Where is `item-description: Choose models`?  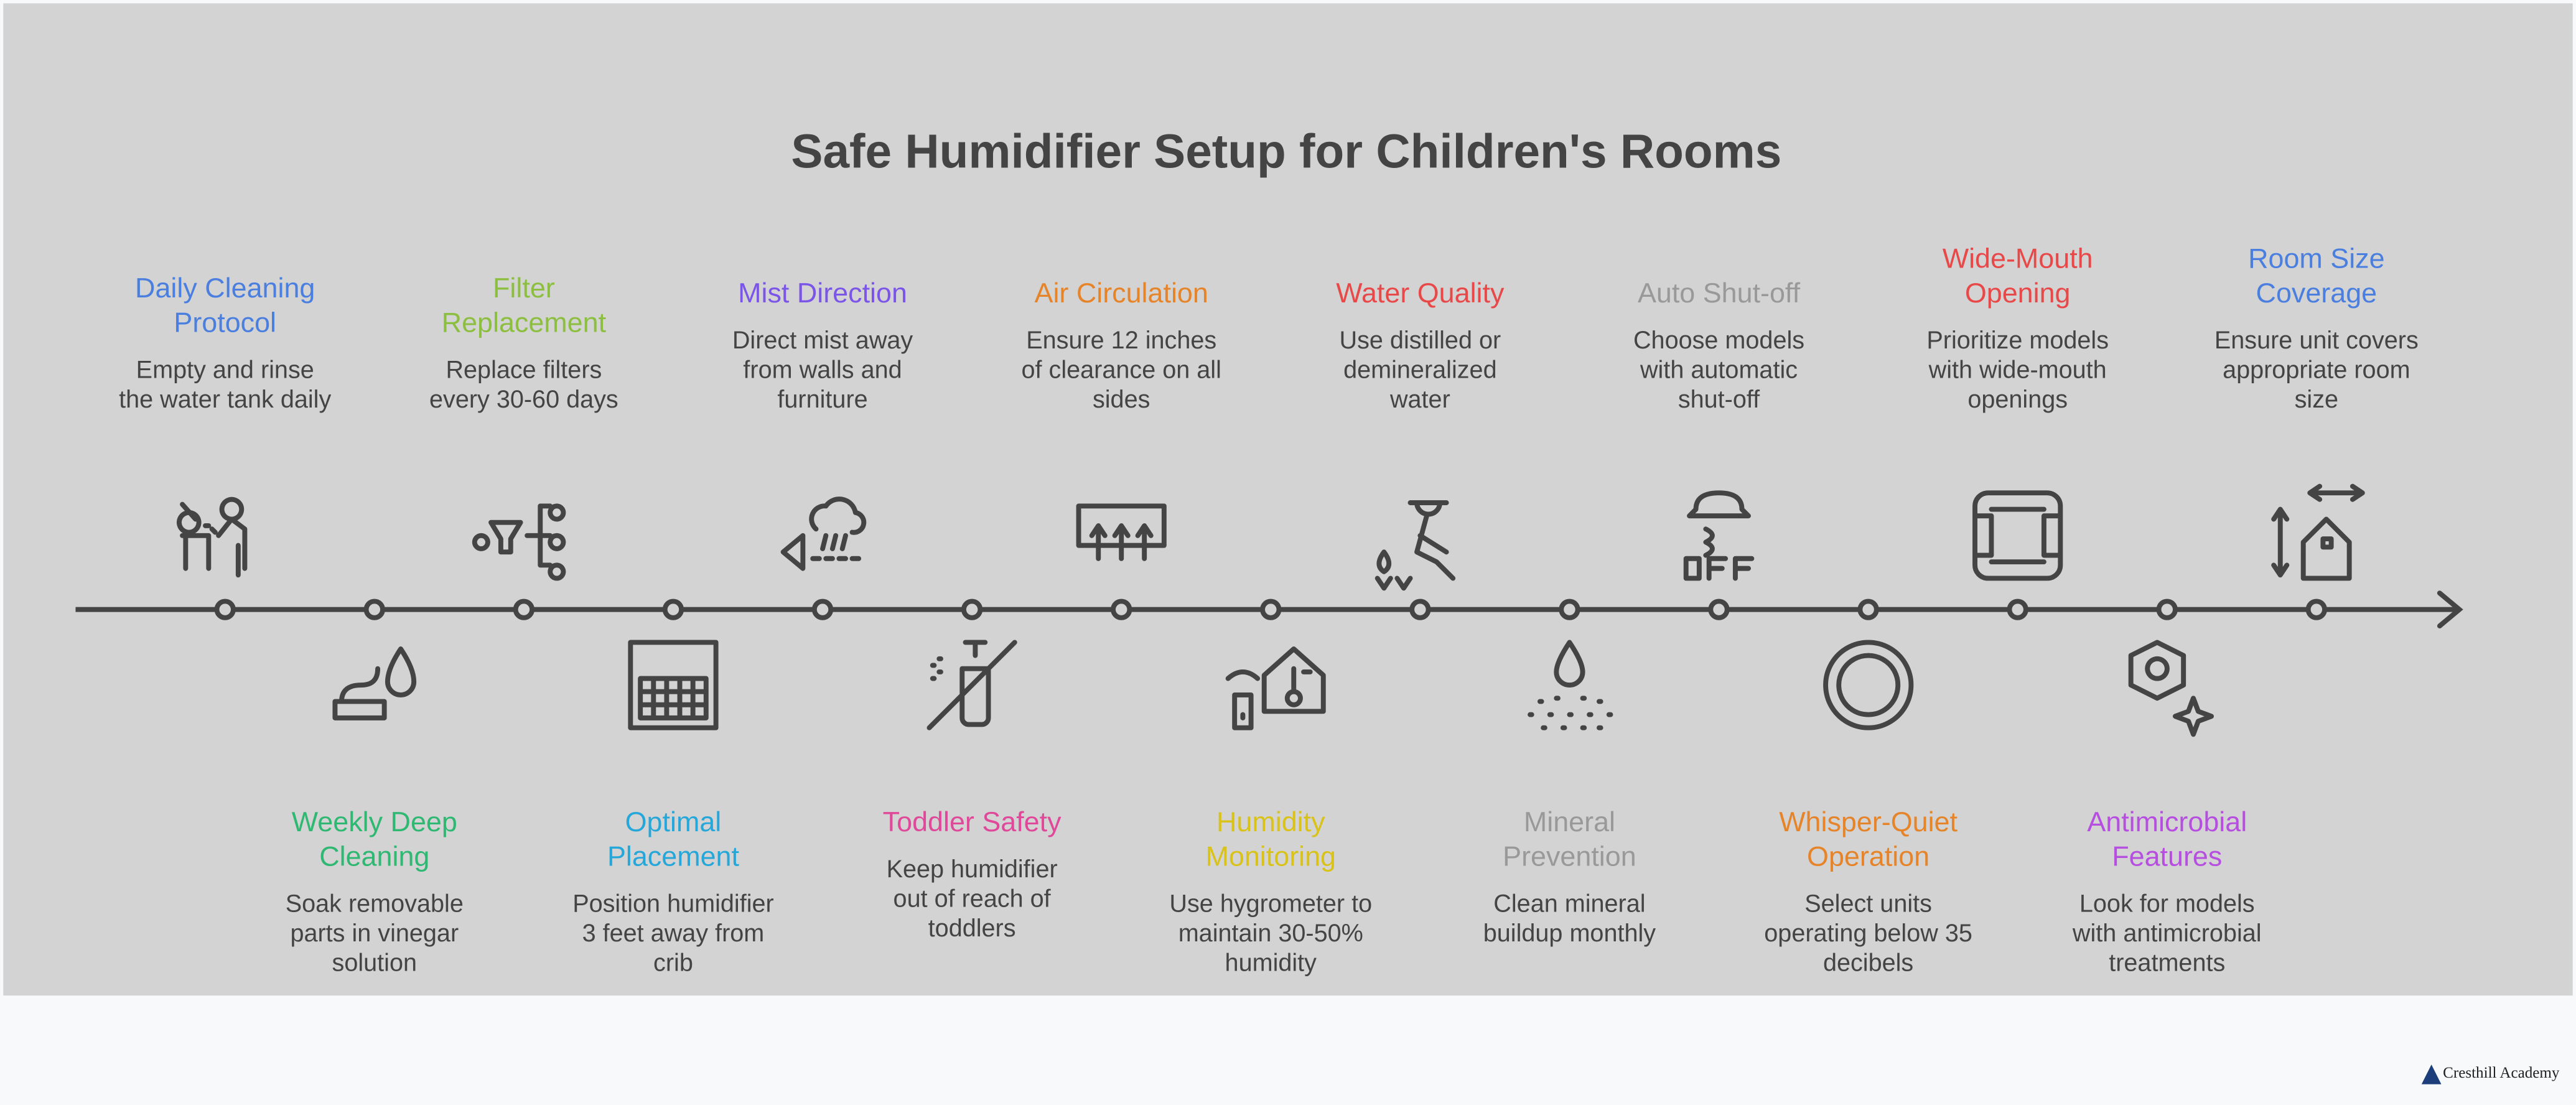 item-description: Choose models is located at coordinates (1718, 341).